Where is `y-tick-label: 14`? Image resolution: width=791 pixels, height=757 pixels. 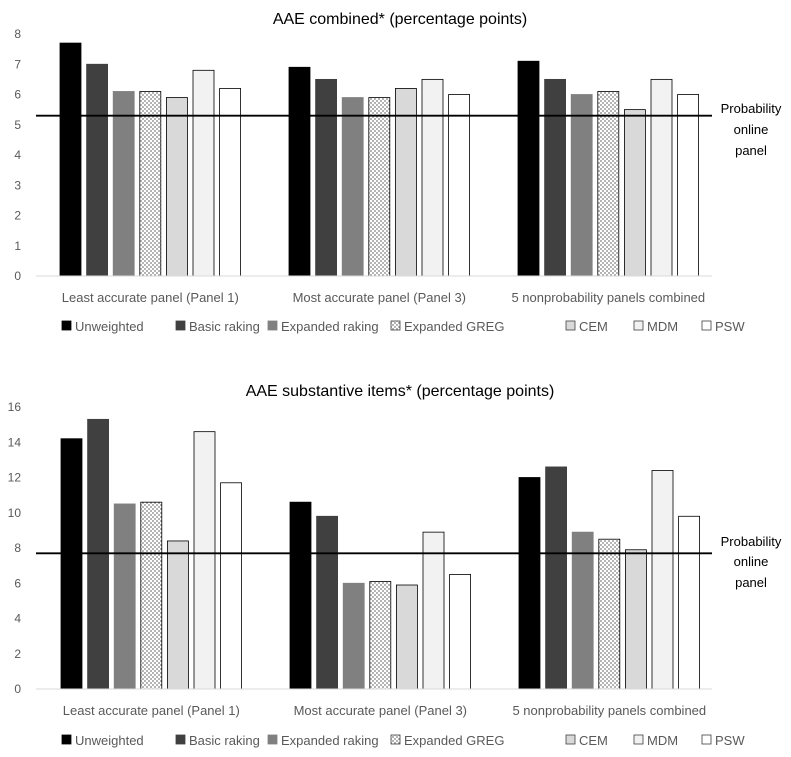 y-tick-label: 14 is located at coordinates (15, 442).